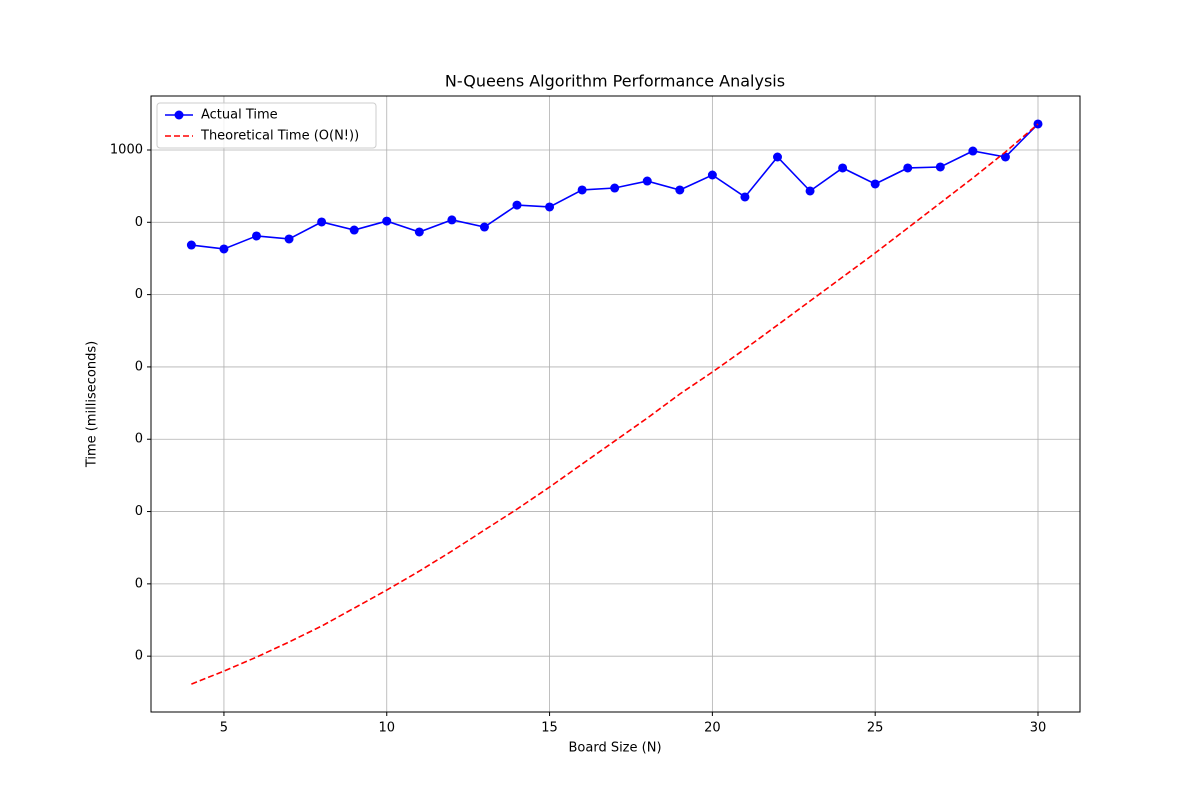  I want to click on legend-box, so click(266, 125).